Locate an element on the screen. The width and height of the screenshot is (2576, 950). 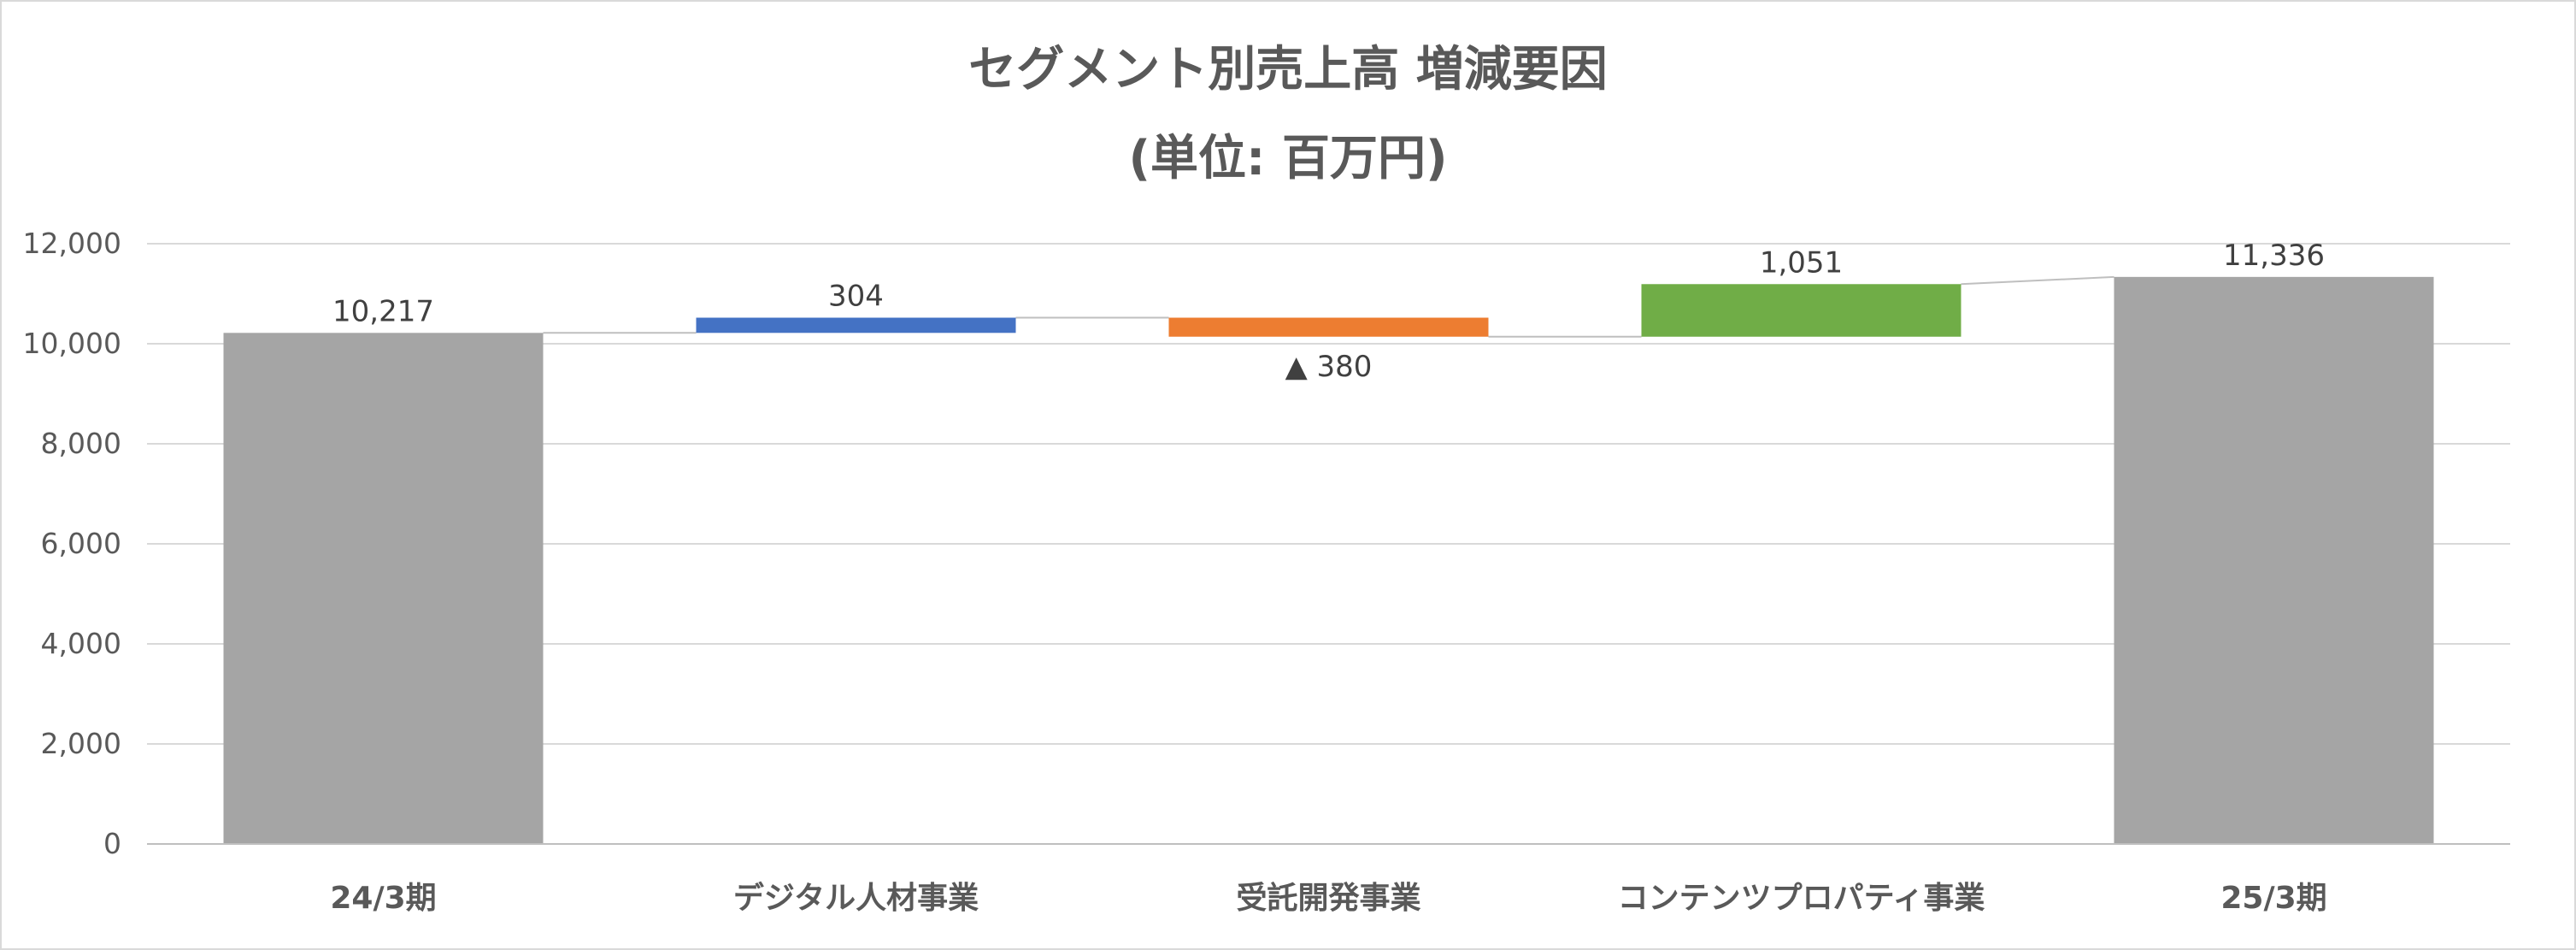
y-tick-label: 4,000 is located at coordinates (81, 643).